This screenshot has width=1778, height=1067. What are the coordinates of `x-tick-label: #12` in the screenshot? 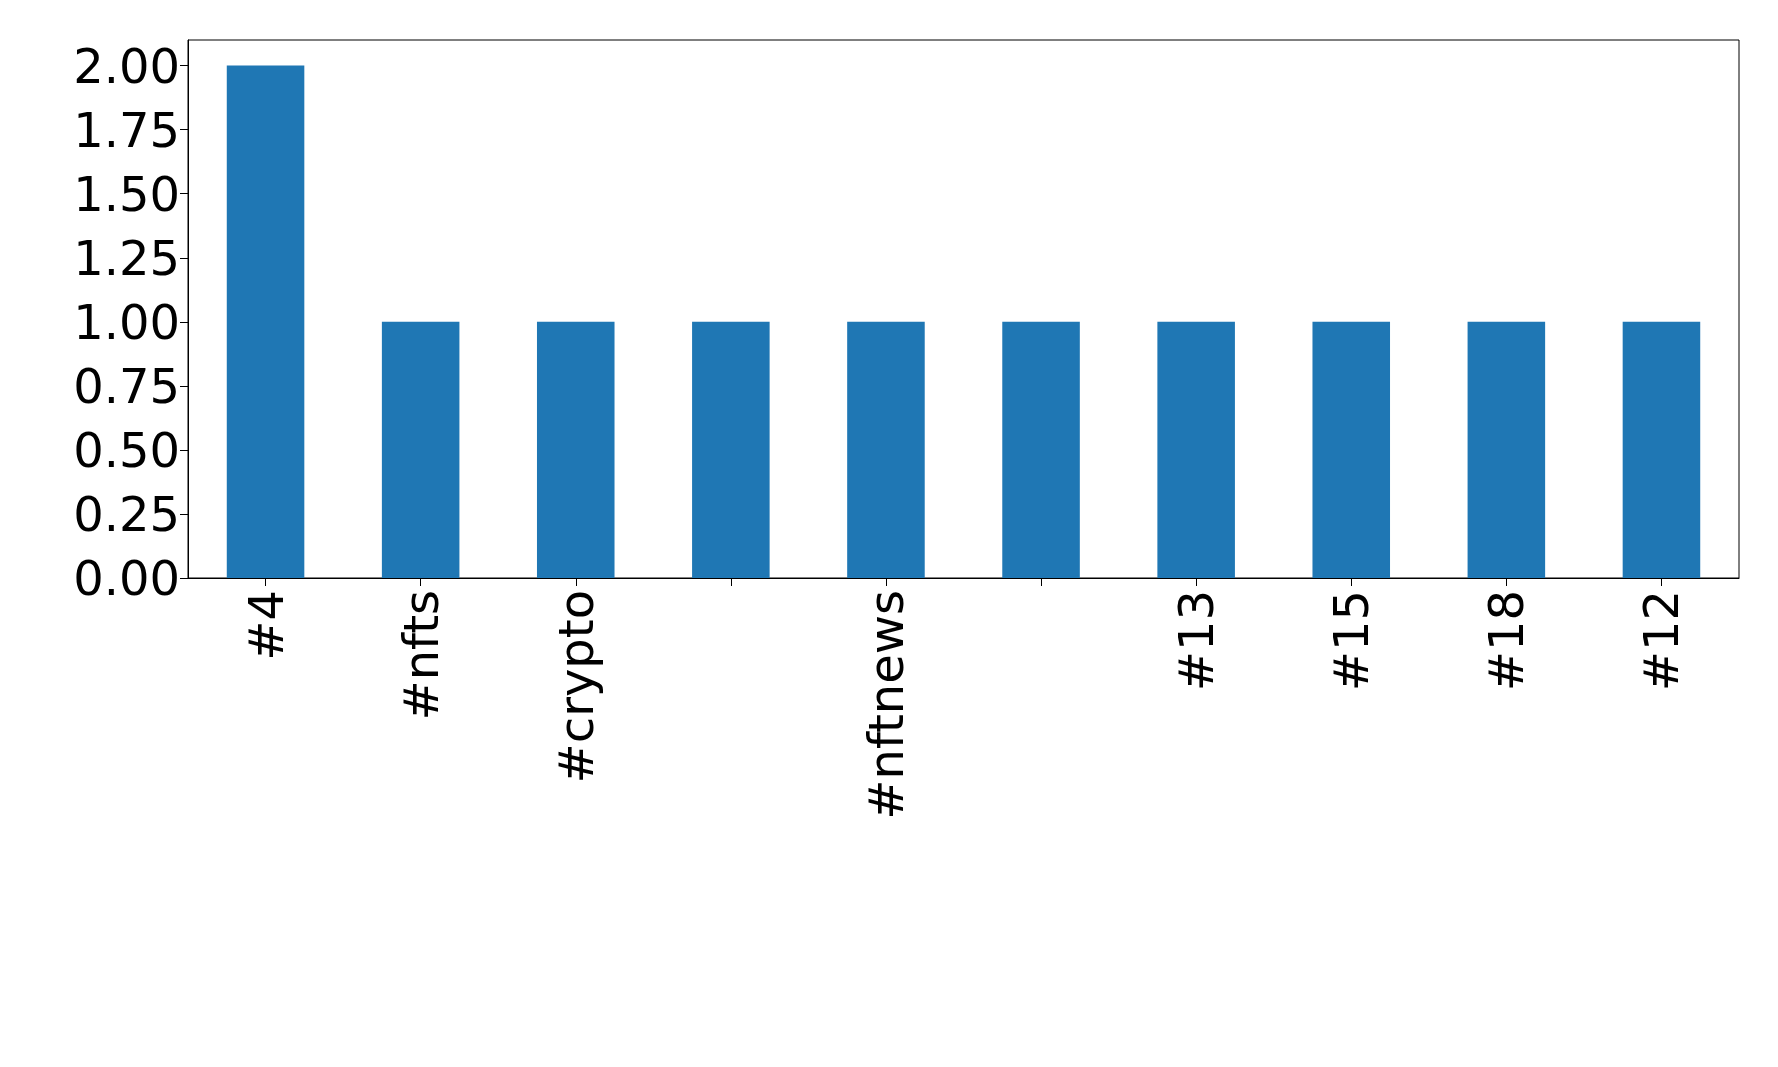 It's located at (1661, 641).